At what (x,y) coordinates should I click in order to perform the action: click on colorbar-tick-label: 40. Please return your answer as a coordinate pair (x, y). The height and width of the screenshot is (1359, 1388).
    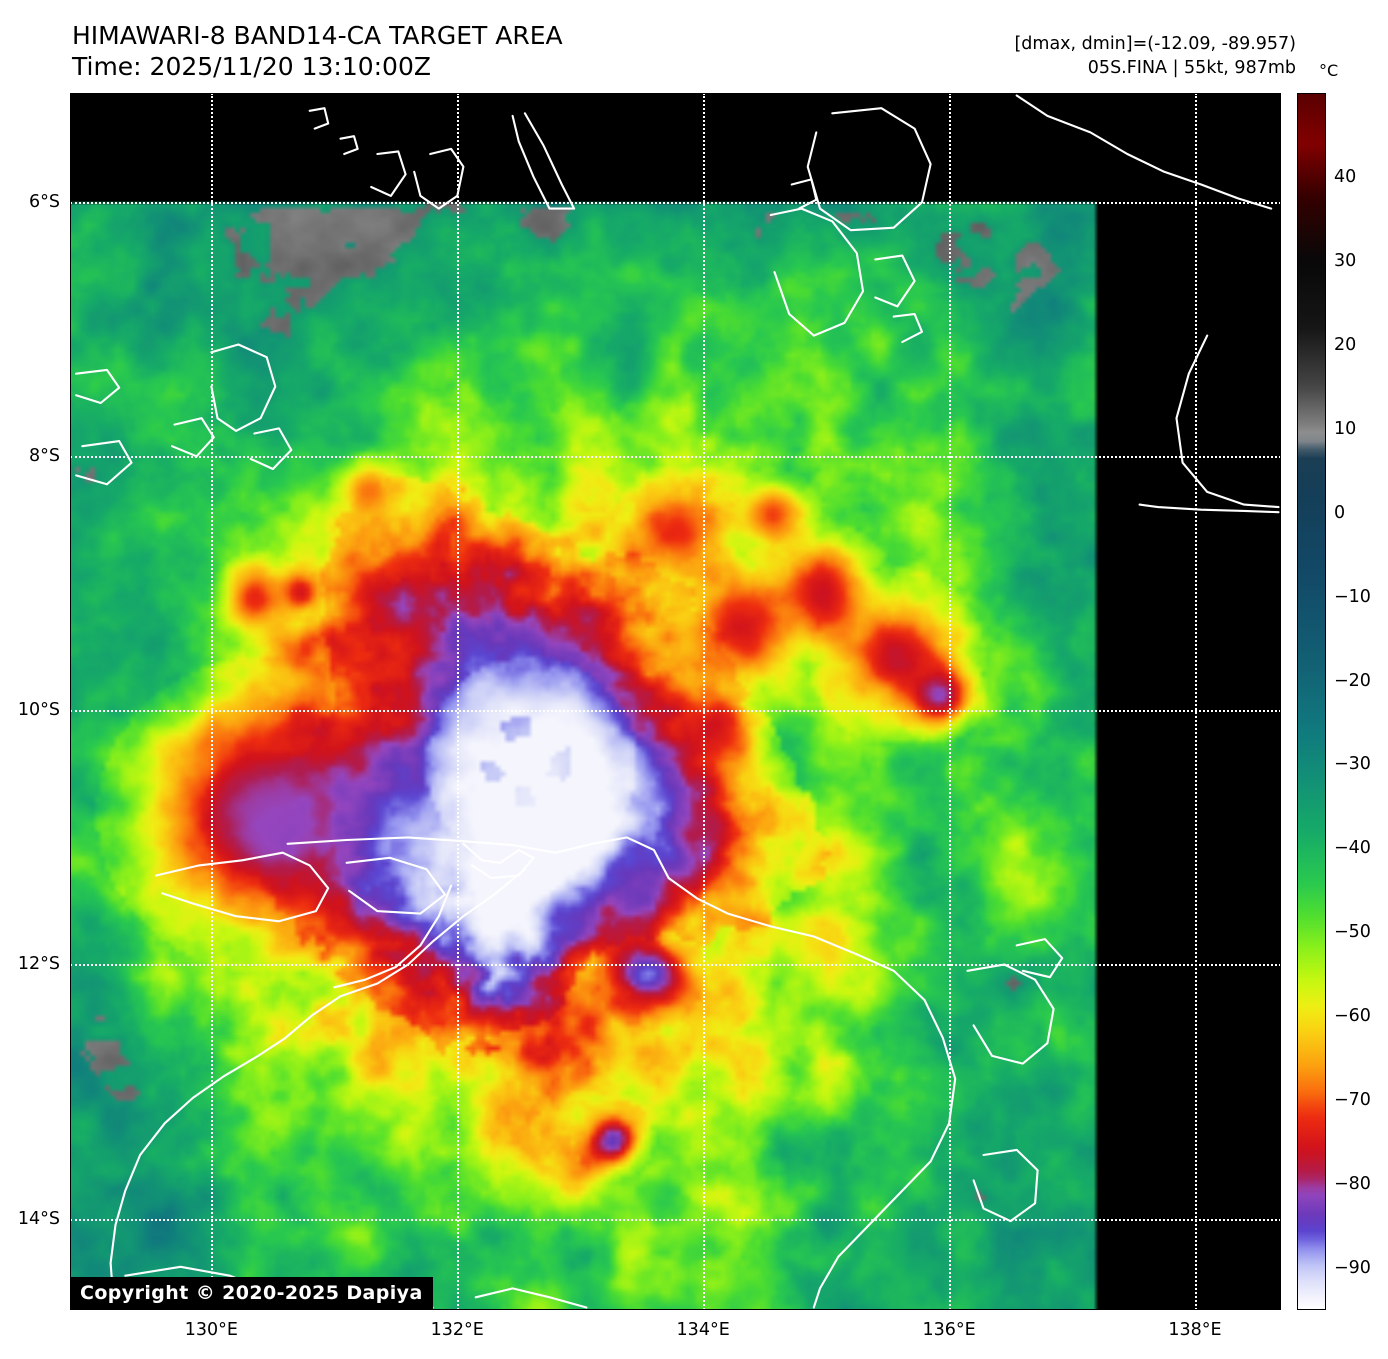
    Looking at the image, I should click on (1345, 176).